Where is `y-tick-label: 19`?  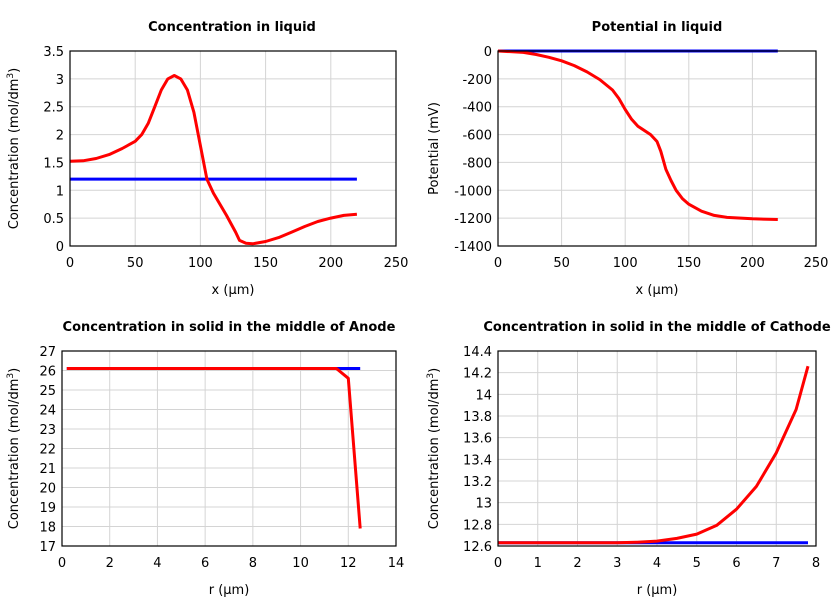
y-tick-label: 19 is located at coordinates (47, 508).